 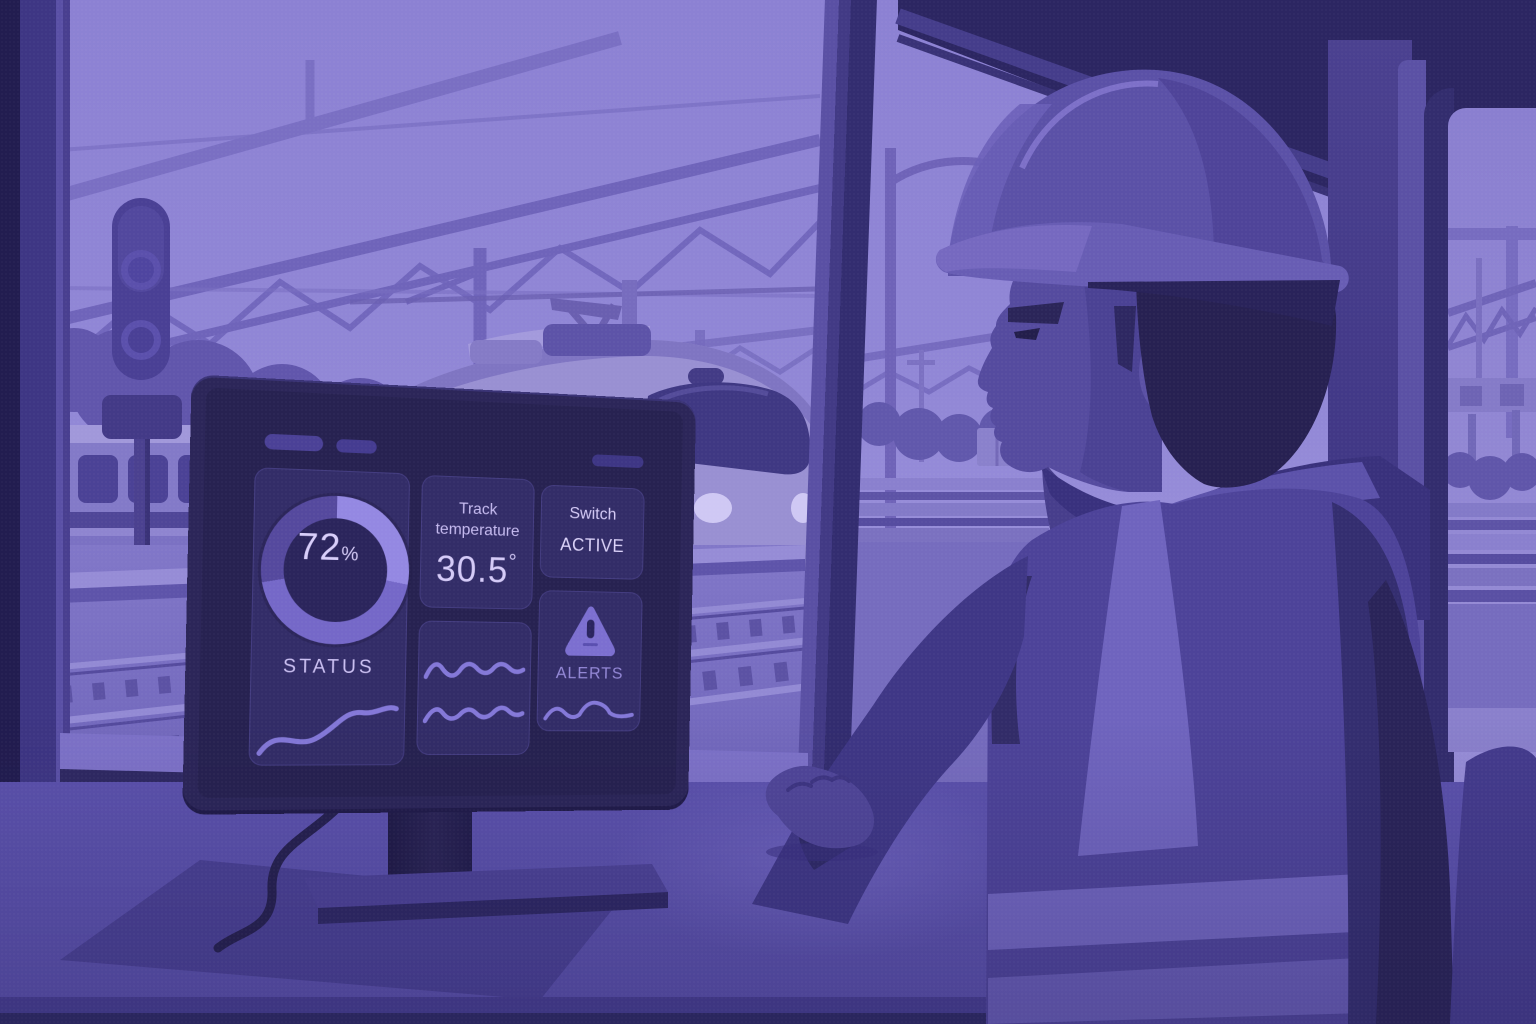 I want to click on trend-card, so click(x=474, y=688).